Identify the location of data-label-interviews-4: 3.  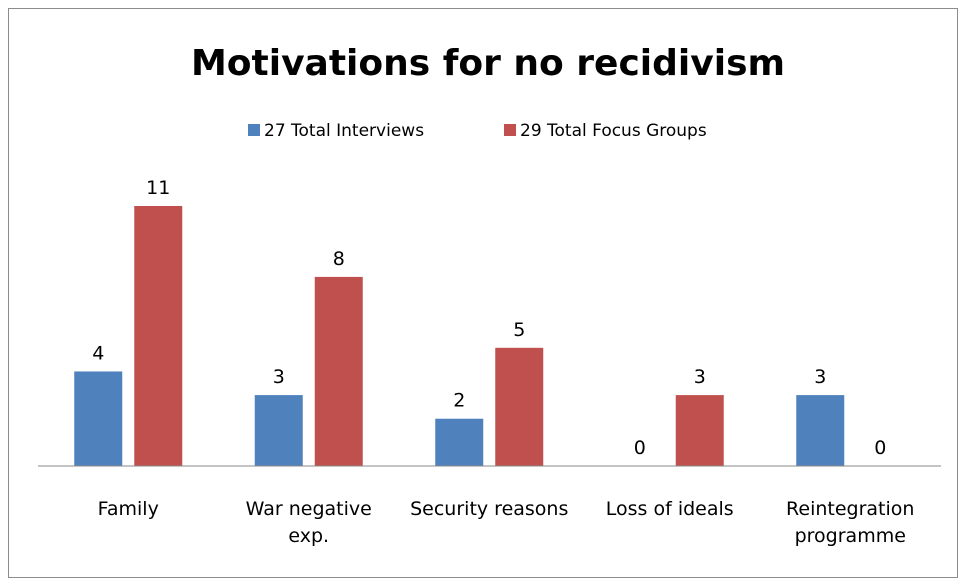
(820, 377).